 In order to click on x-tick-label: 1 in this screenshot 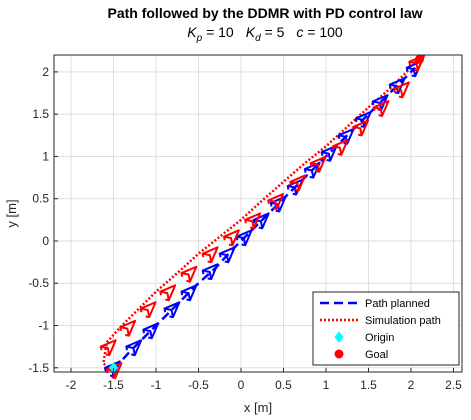, I will do `click(326, 385)`.